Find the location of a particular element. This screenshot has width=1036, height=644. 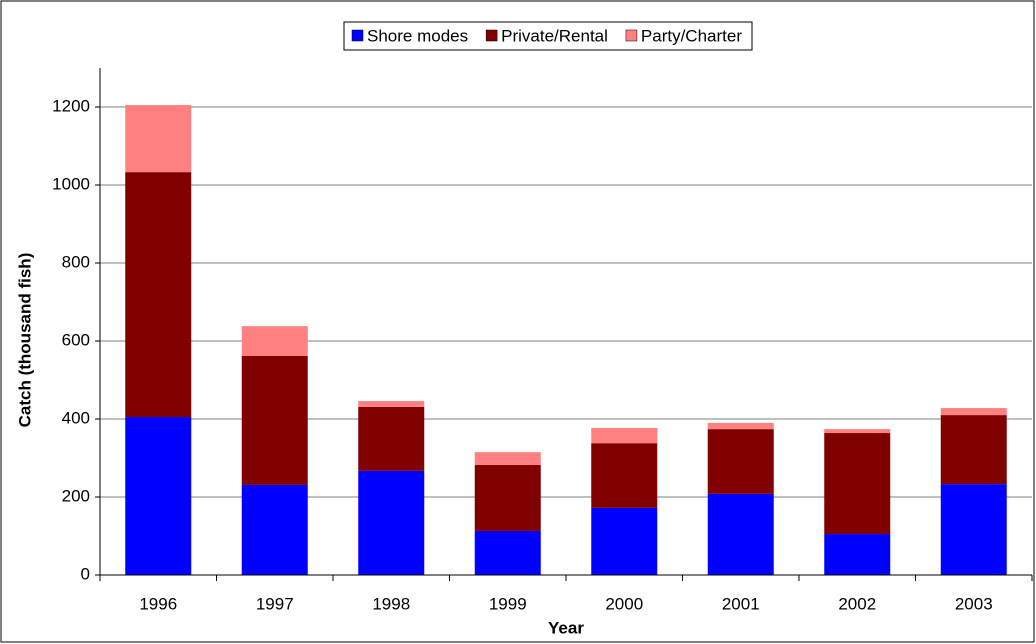

legend-label: Shore modes is located at coordinates (417, 35).